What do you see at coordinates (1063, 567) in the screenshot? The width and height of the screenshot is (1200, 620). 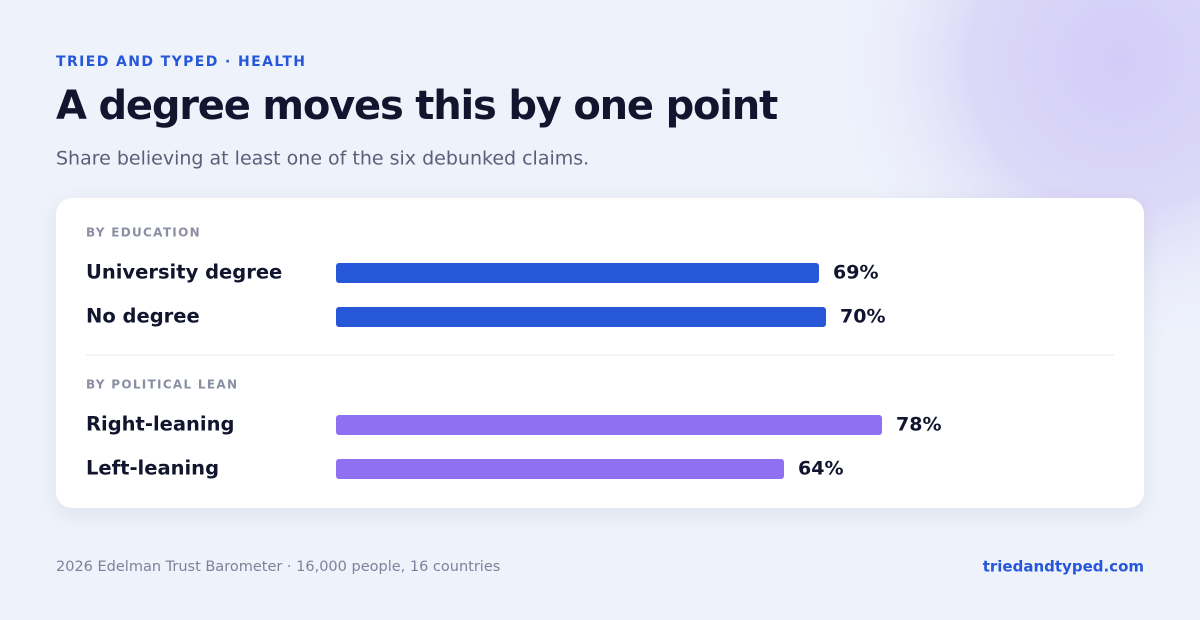 I see `site-link: triedandtyped.com` at bounding box center [1063, 567].